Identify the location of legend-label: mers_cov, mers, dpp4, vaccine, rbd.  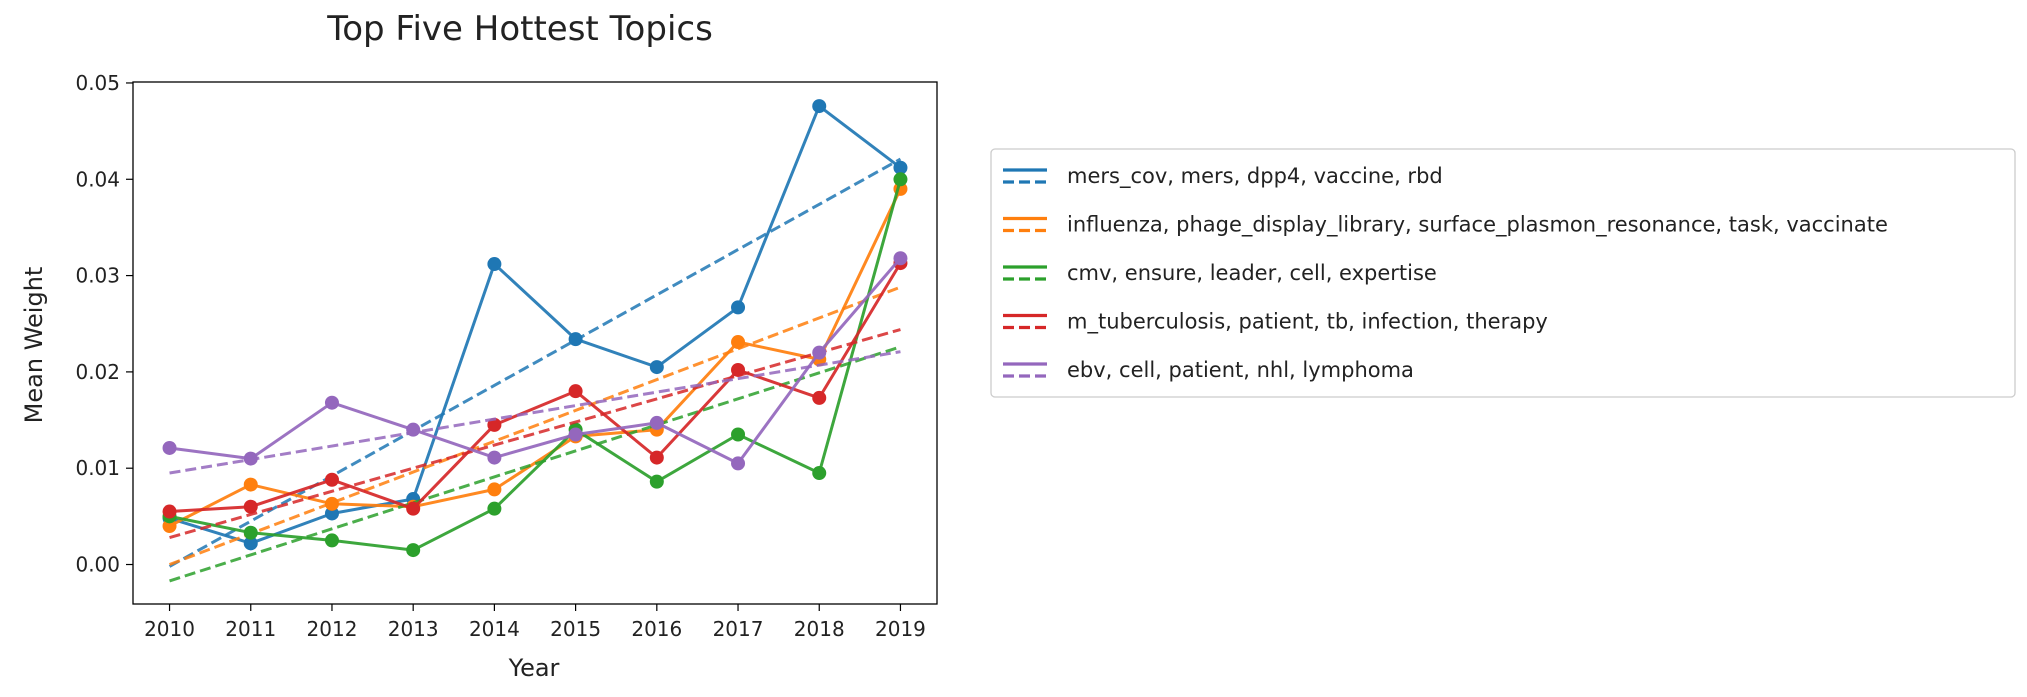
(1255, 176).